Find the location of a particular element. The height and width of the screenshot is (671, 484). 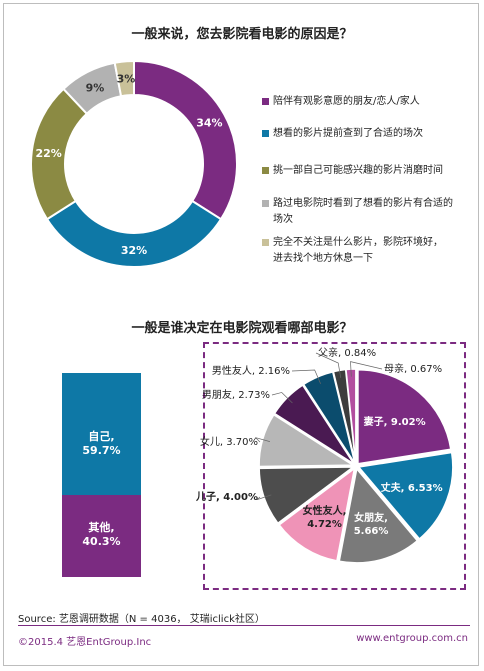

bar-label-self: 自己, is located at coordinates (101, 436).